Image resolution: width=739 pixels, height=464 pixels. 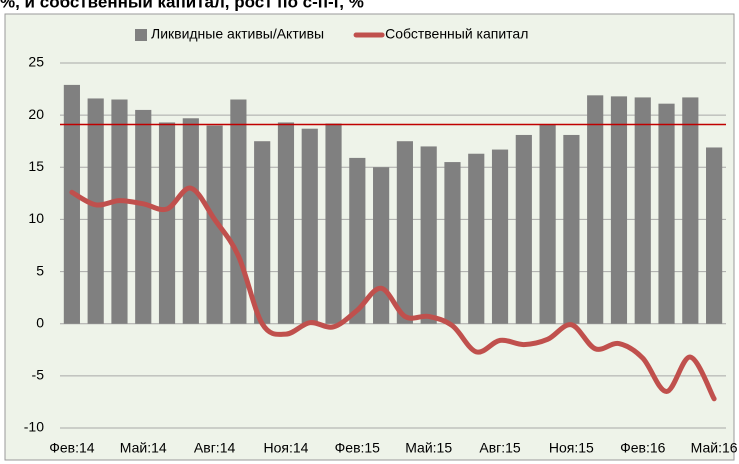 I want to click on legend-label: Собственный капитал, so click(x=456, y=34).